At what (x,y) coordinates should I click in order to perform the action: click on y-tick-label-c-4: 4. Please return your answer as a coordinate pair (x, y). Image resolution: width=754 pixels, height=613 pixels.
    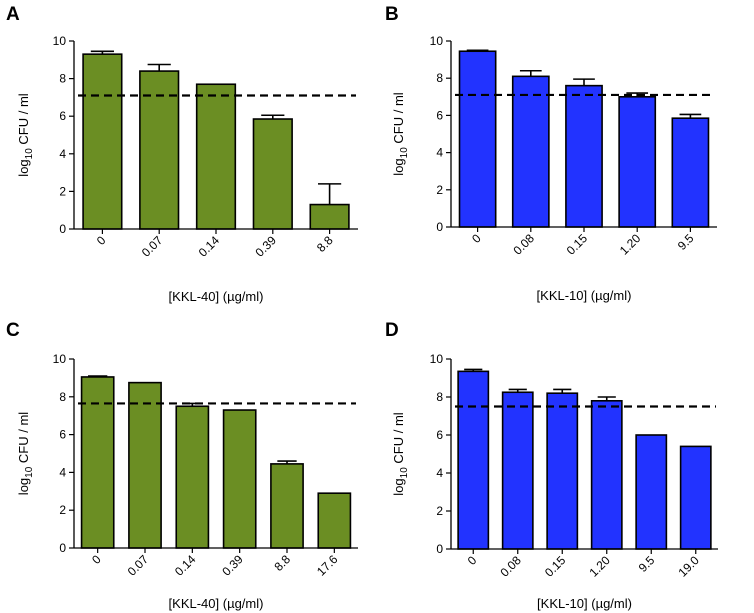
    Looking at the image, I should click on (62, 472).